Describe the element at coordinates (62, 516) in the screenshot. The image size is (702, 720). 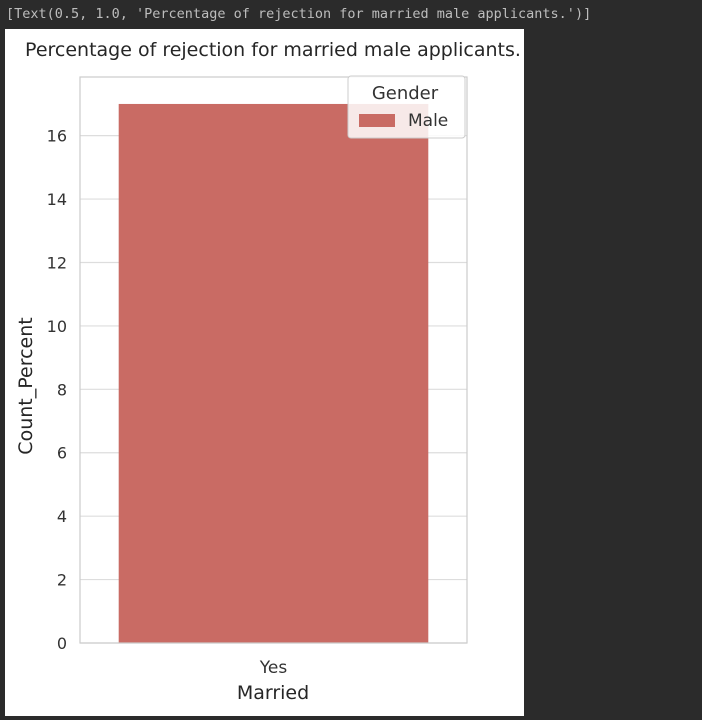
I see `y-tick-label: 4` at that location.